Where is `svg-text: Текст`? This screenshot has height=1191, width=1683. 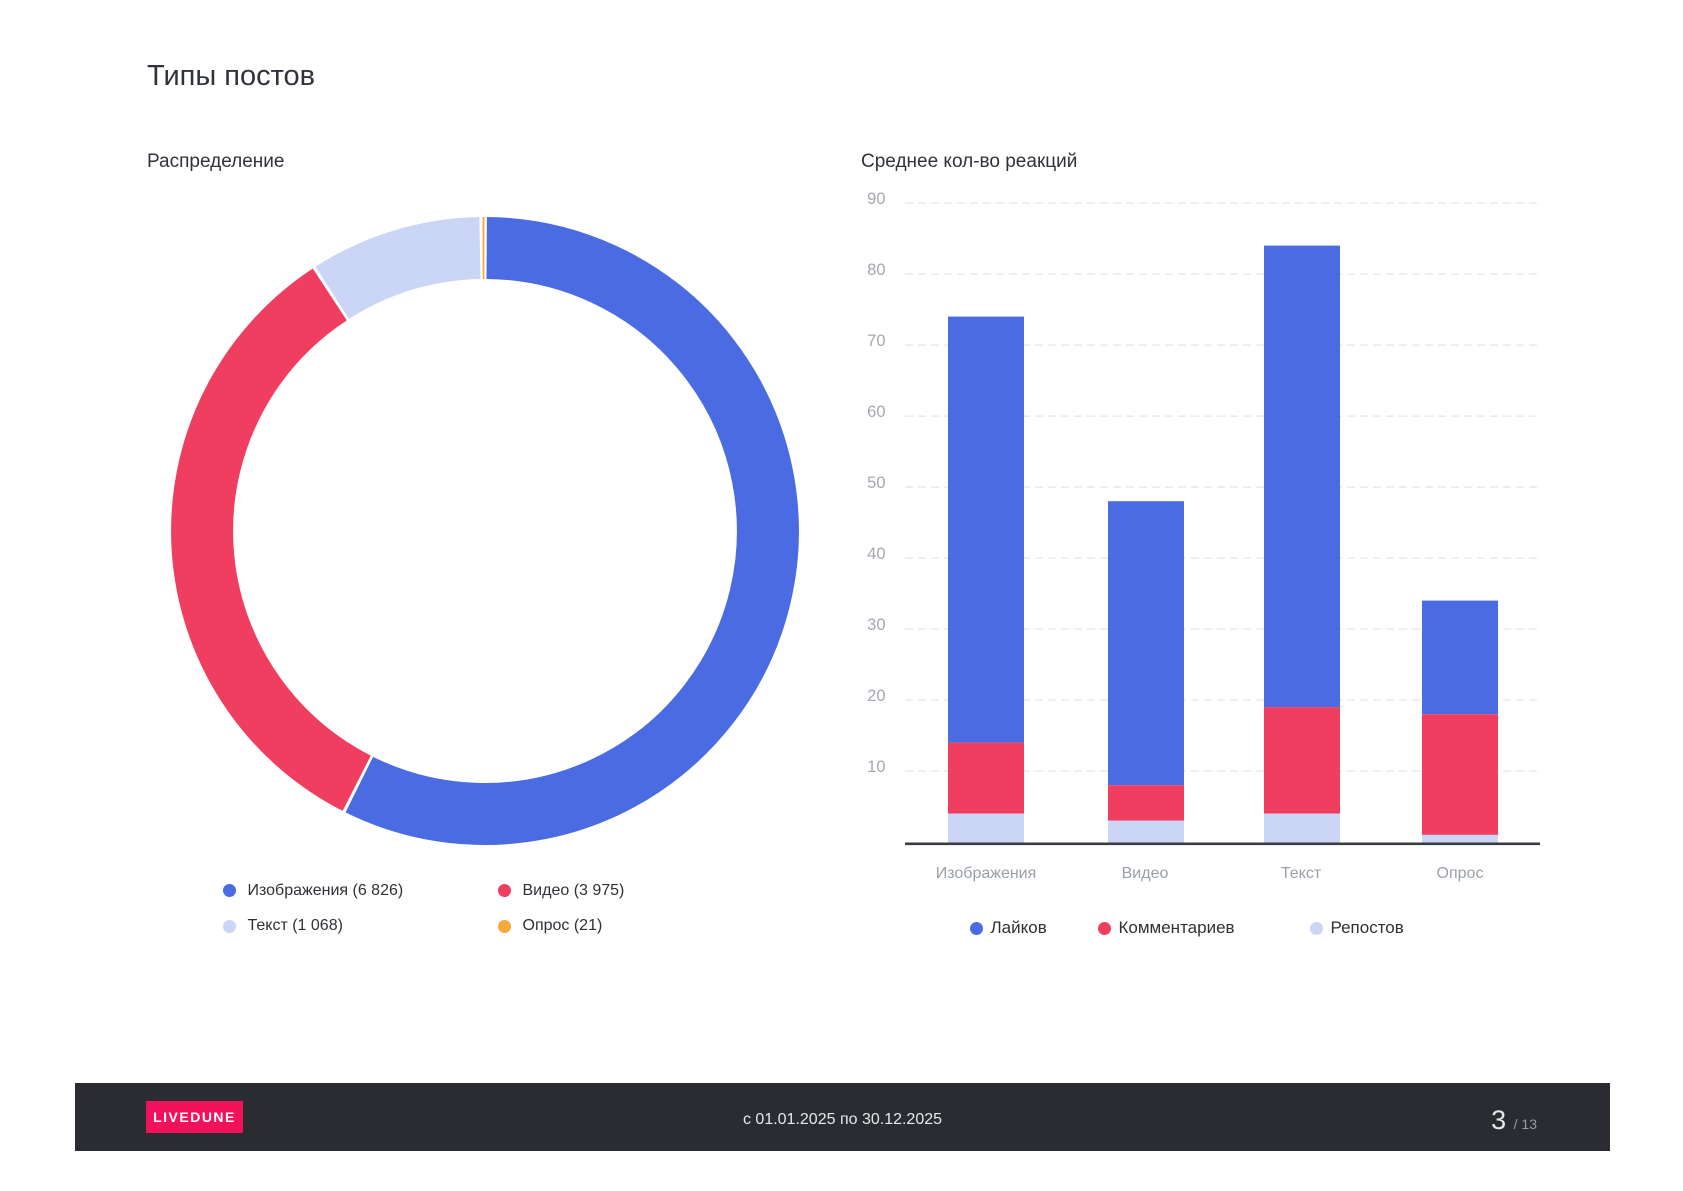 svg-text: Текст is located at coordinates (1301, 873).